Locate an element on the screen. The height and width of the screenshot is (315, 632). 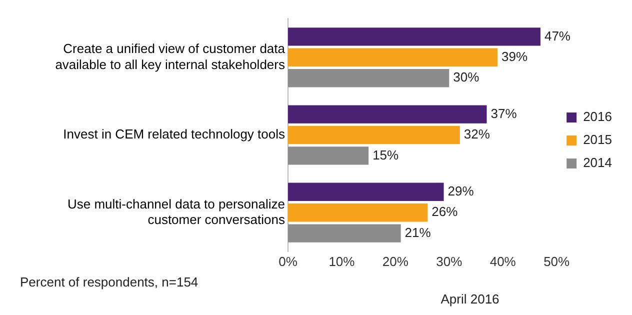
x-tick-label: 10% is located at coordinates (342, 261).